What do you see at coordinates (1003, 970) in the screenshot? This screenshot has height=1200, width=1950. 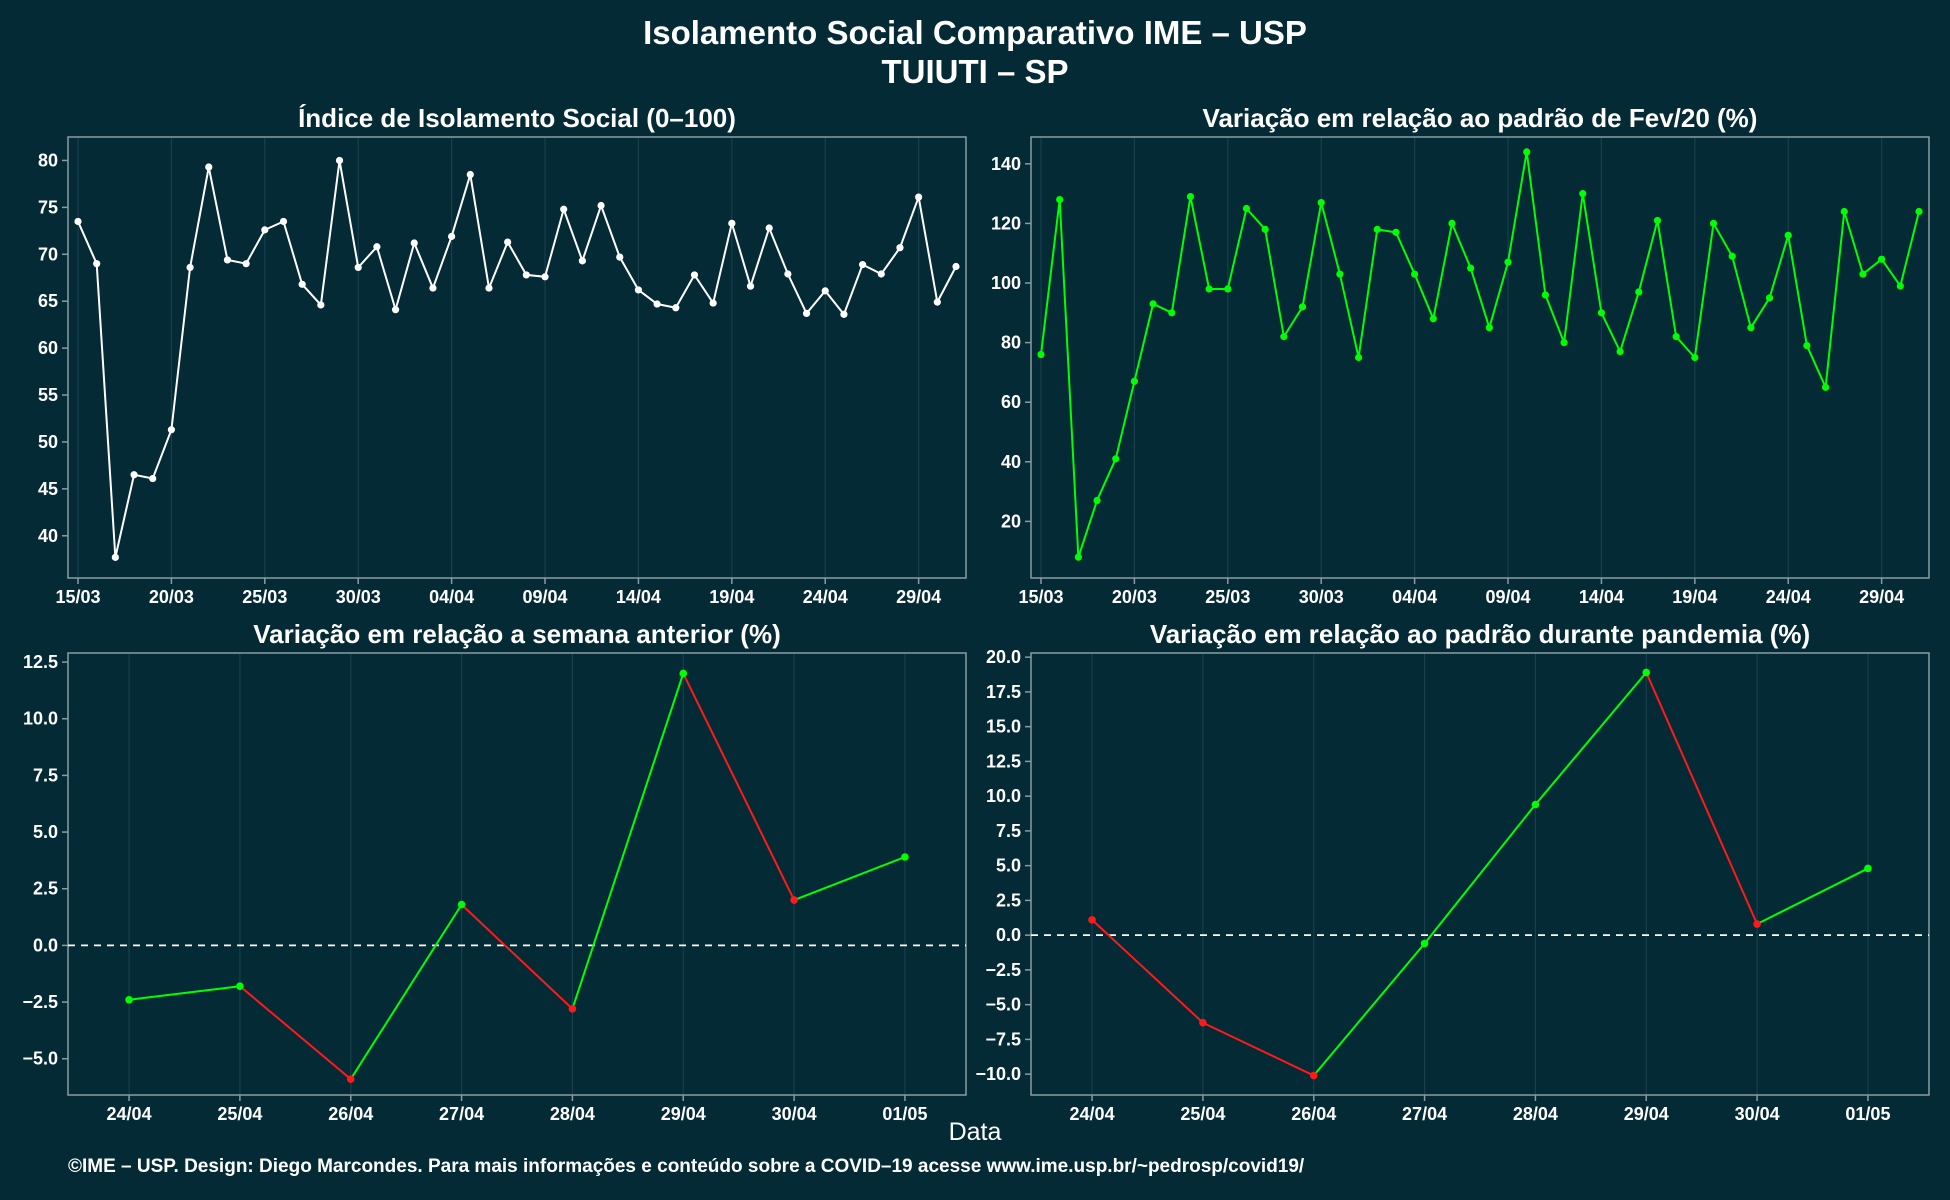 I see `y-tick-label: −2.5` at bounding box center [1003, 970].